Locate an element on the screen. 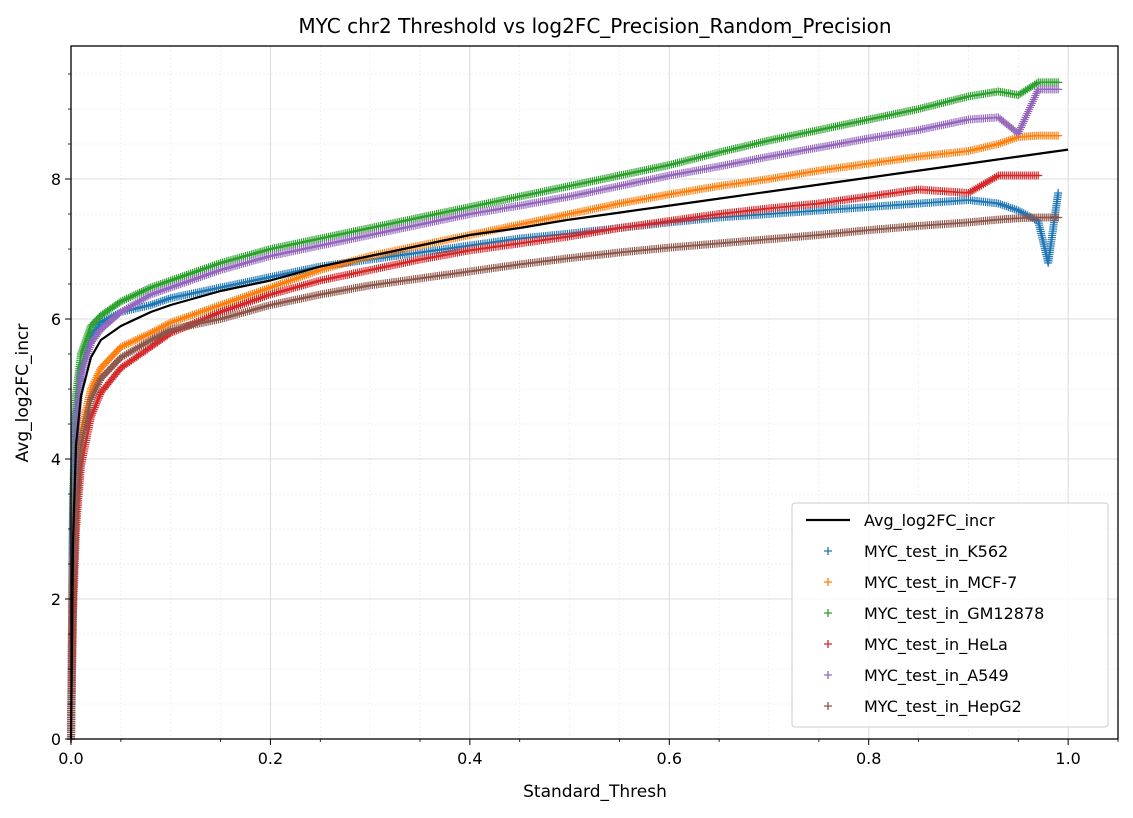  legend-label: MYC_test_in_GM12878 is located at coordinates (954, 614).